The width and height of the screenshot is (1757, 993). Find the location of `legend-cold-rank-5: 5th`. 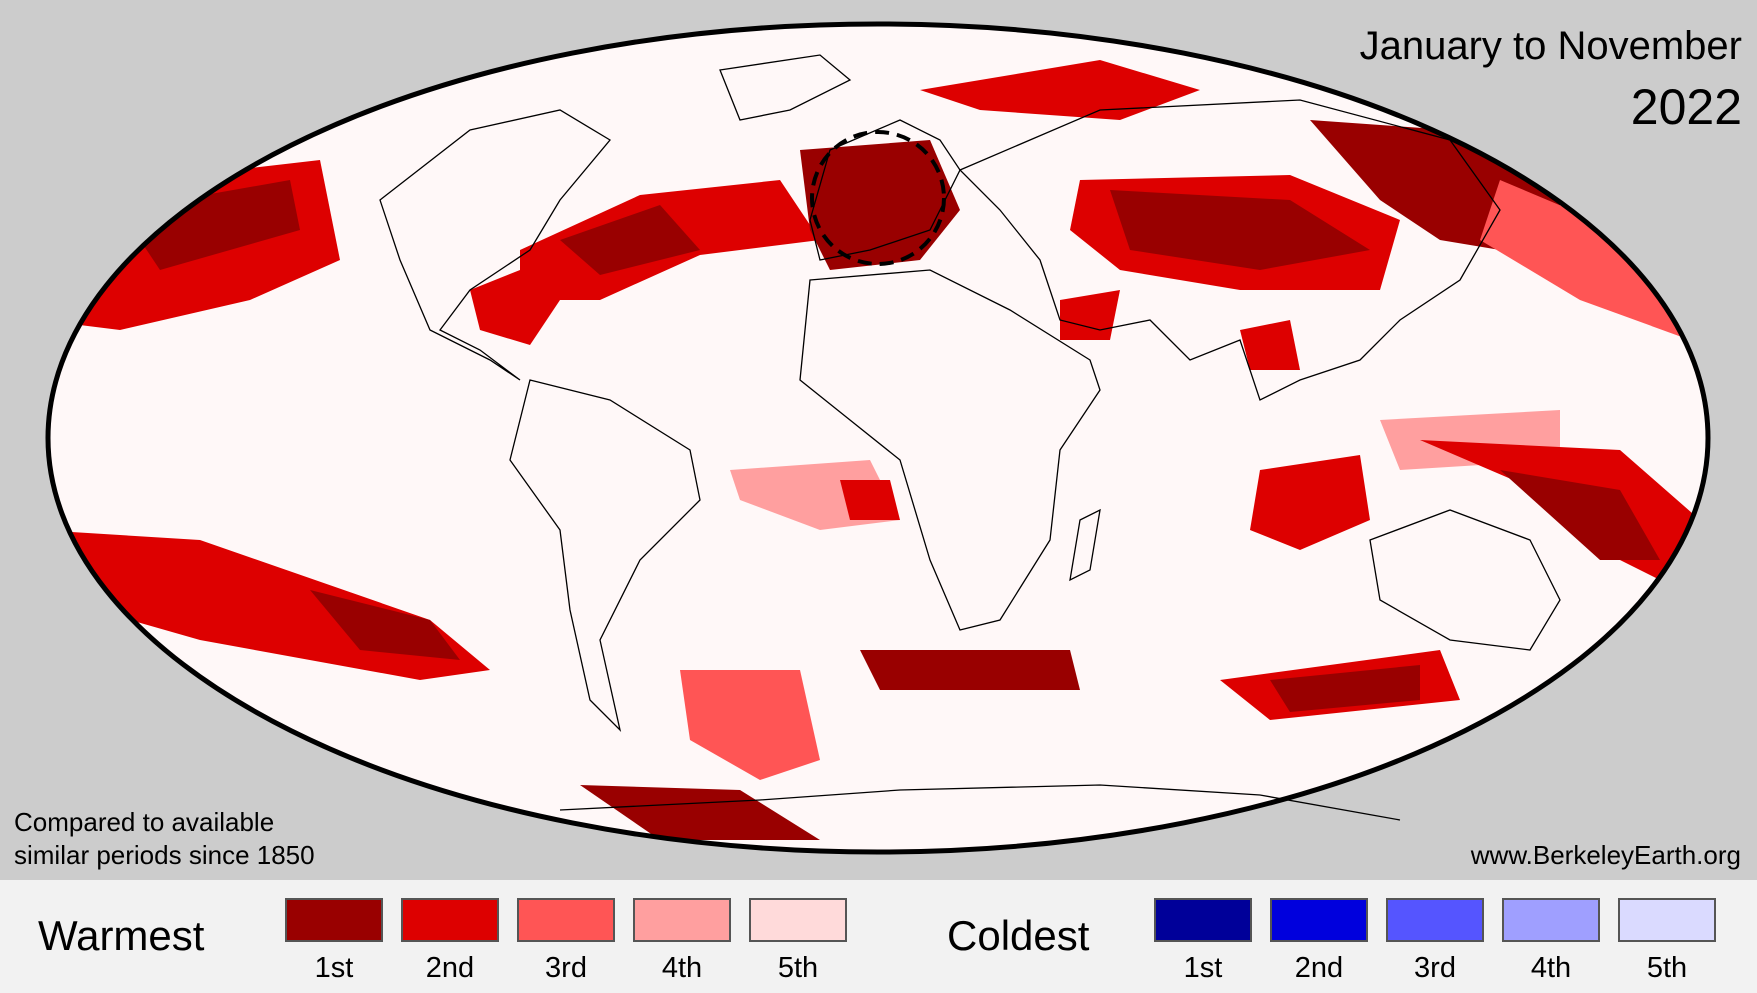

legend-cold-rank-5: 5th is located at coordinates (1667, 968).